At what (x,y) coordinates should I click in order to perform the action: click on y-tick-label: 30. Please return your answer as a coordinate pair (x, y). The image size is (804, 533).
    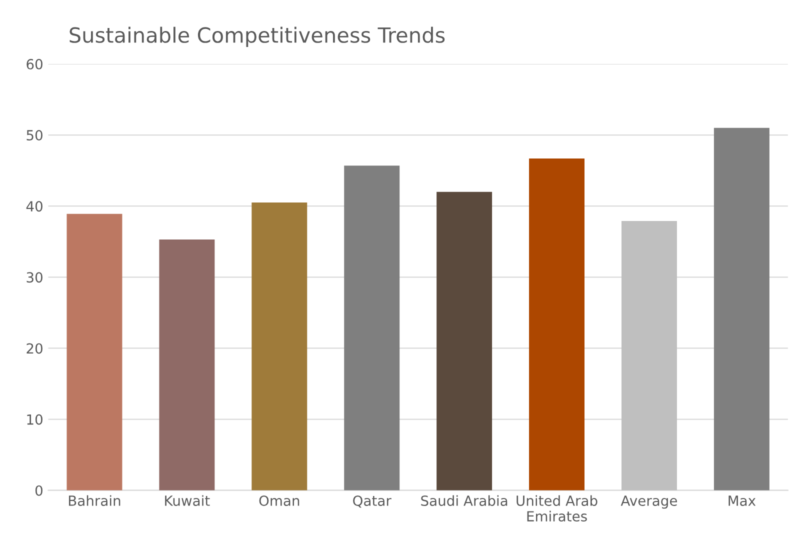
    Looking at the image, I should click on (34, 277).